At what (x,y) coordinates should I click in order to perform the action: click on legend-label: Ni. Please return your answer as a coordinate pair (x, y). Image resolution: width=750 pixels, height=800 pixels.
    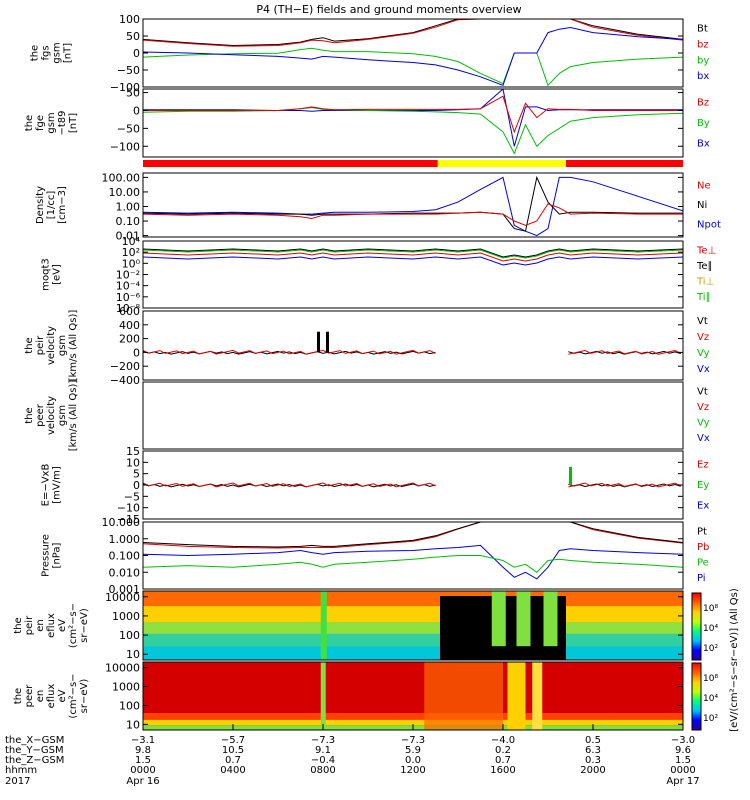
    Looking at the image, I should click on (702, 205).